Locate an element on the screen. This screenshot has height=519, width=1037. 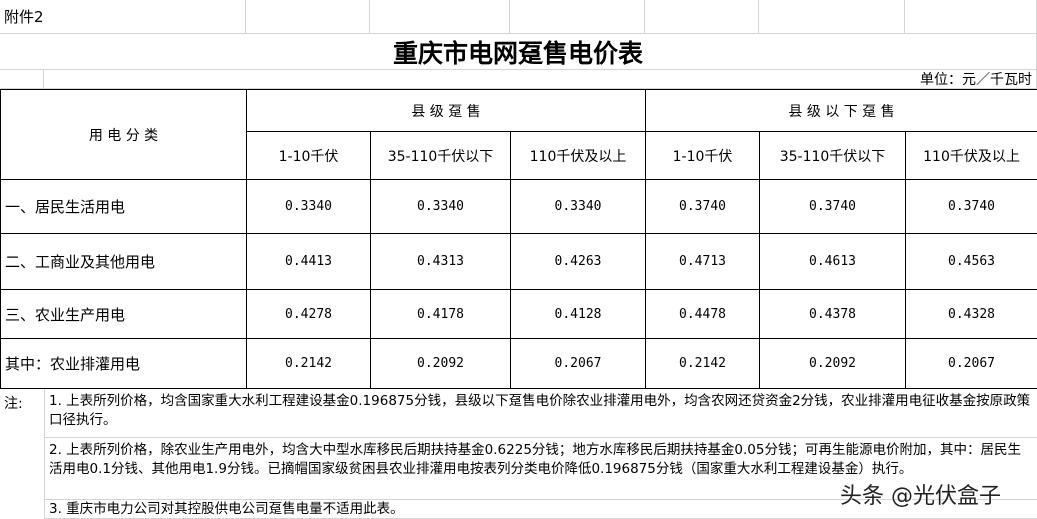
county-header: 县 级 趸 售 is located at coordinates (446, 110).